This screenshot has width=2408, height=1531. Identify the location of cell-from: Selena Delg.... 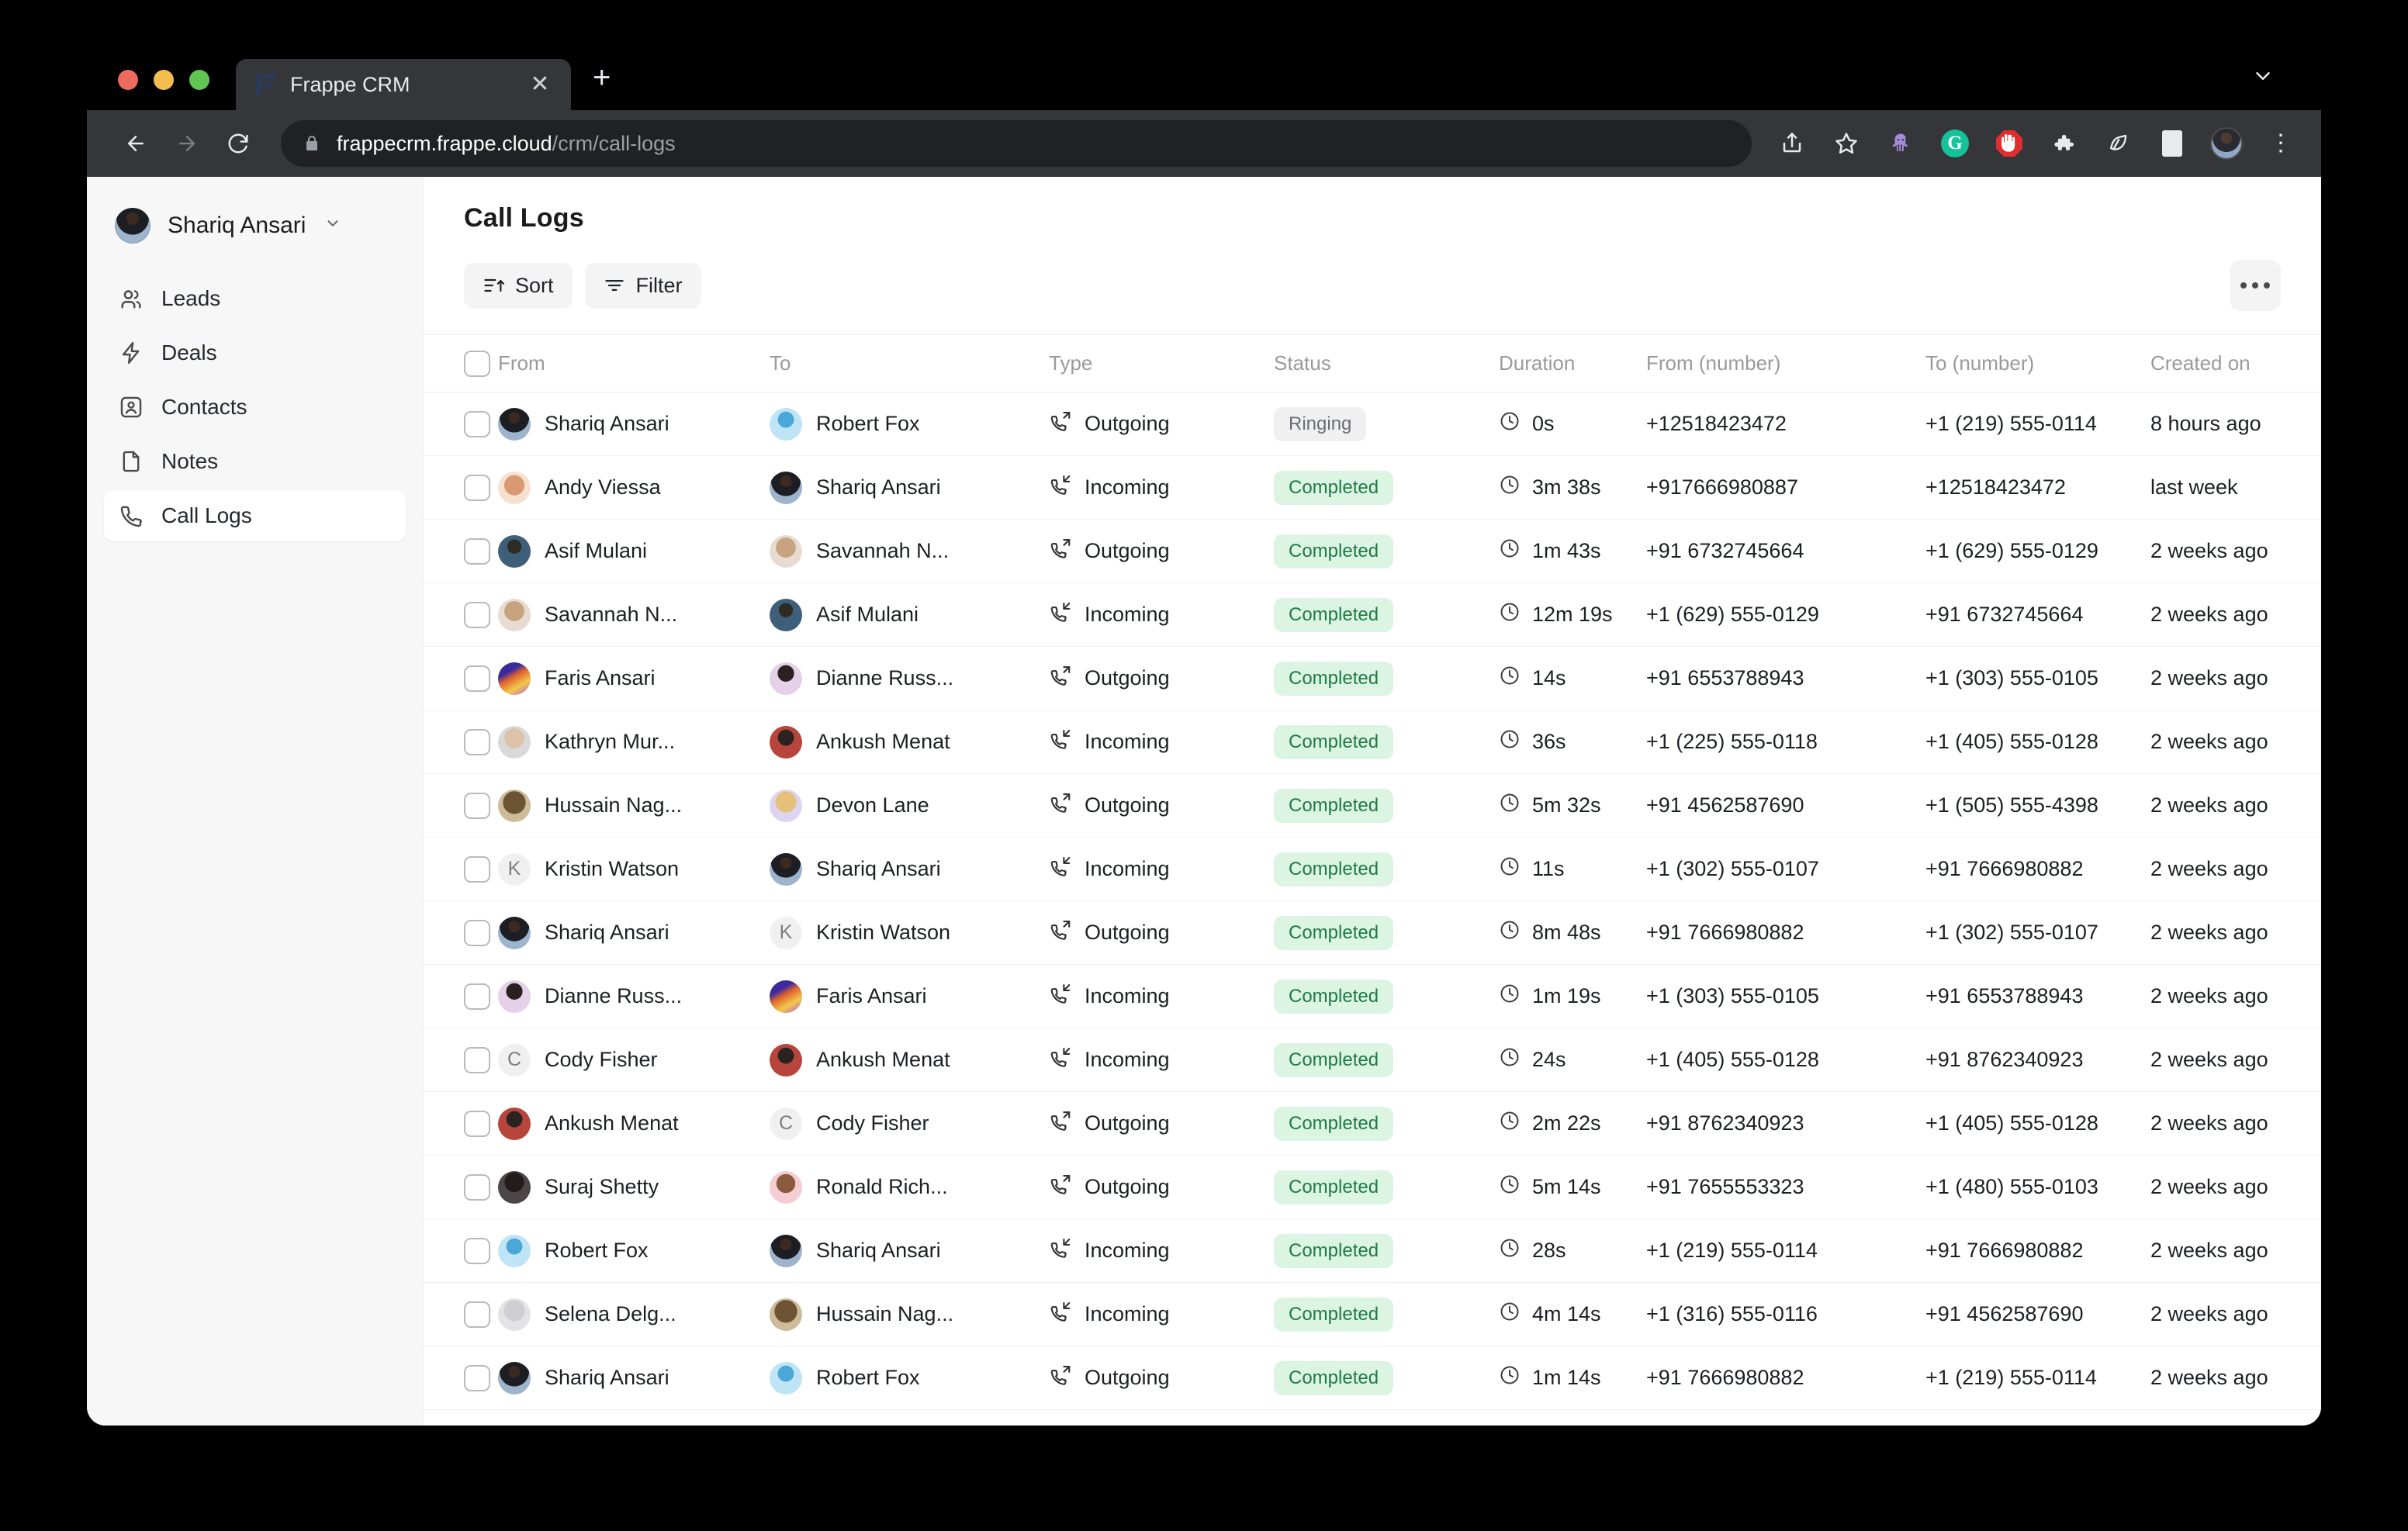
(634, 1314).